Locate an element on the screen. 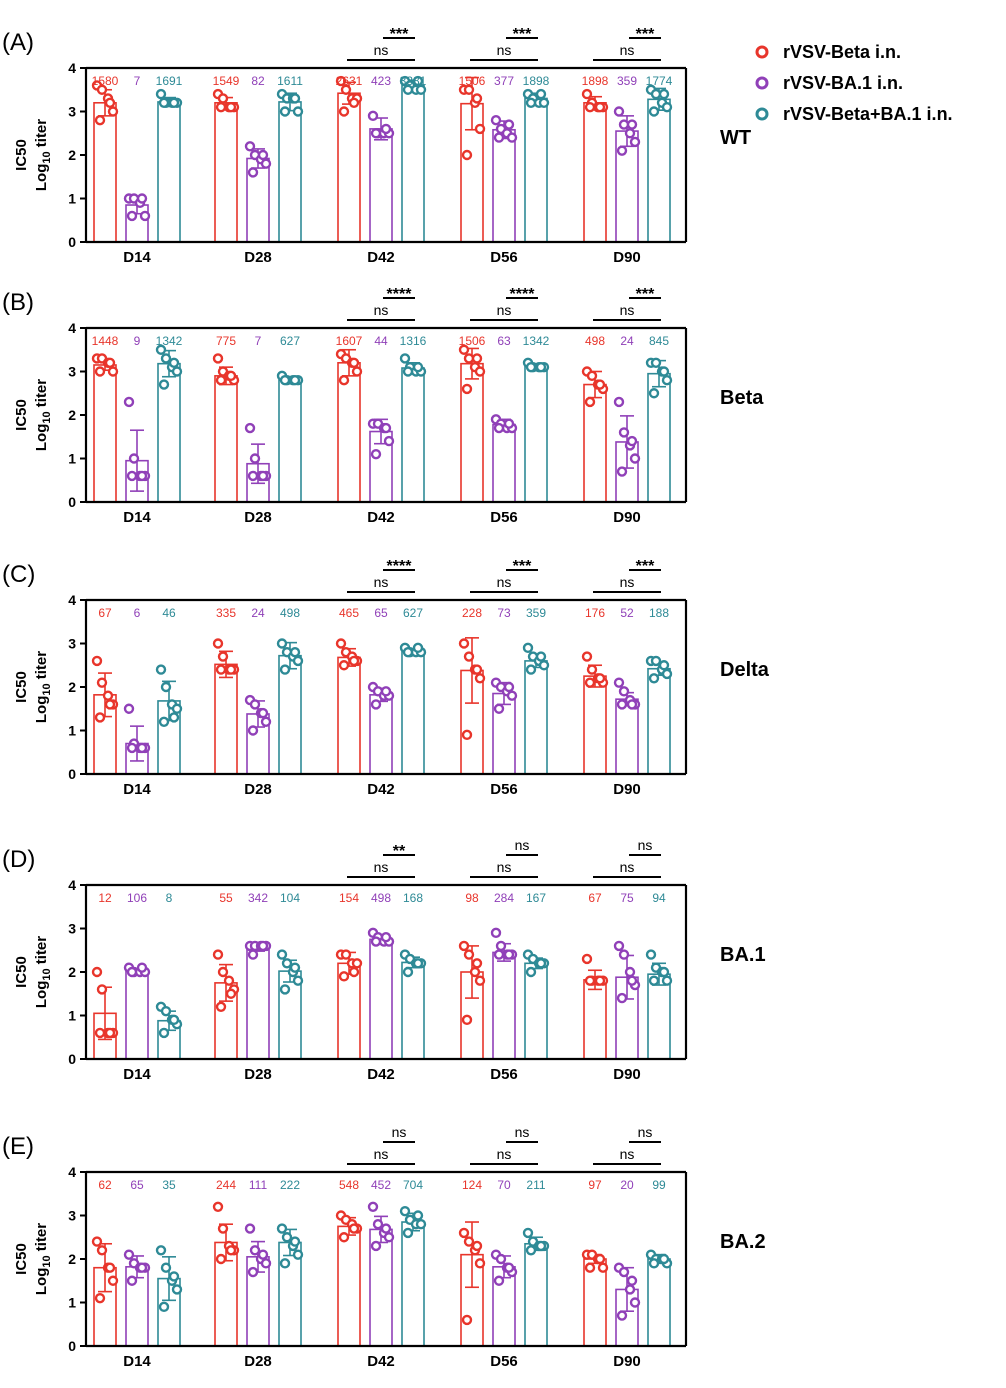 The image size is (1006, 1388). x-category-label: D14 is located at coordinates (137, 789).